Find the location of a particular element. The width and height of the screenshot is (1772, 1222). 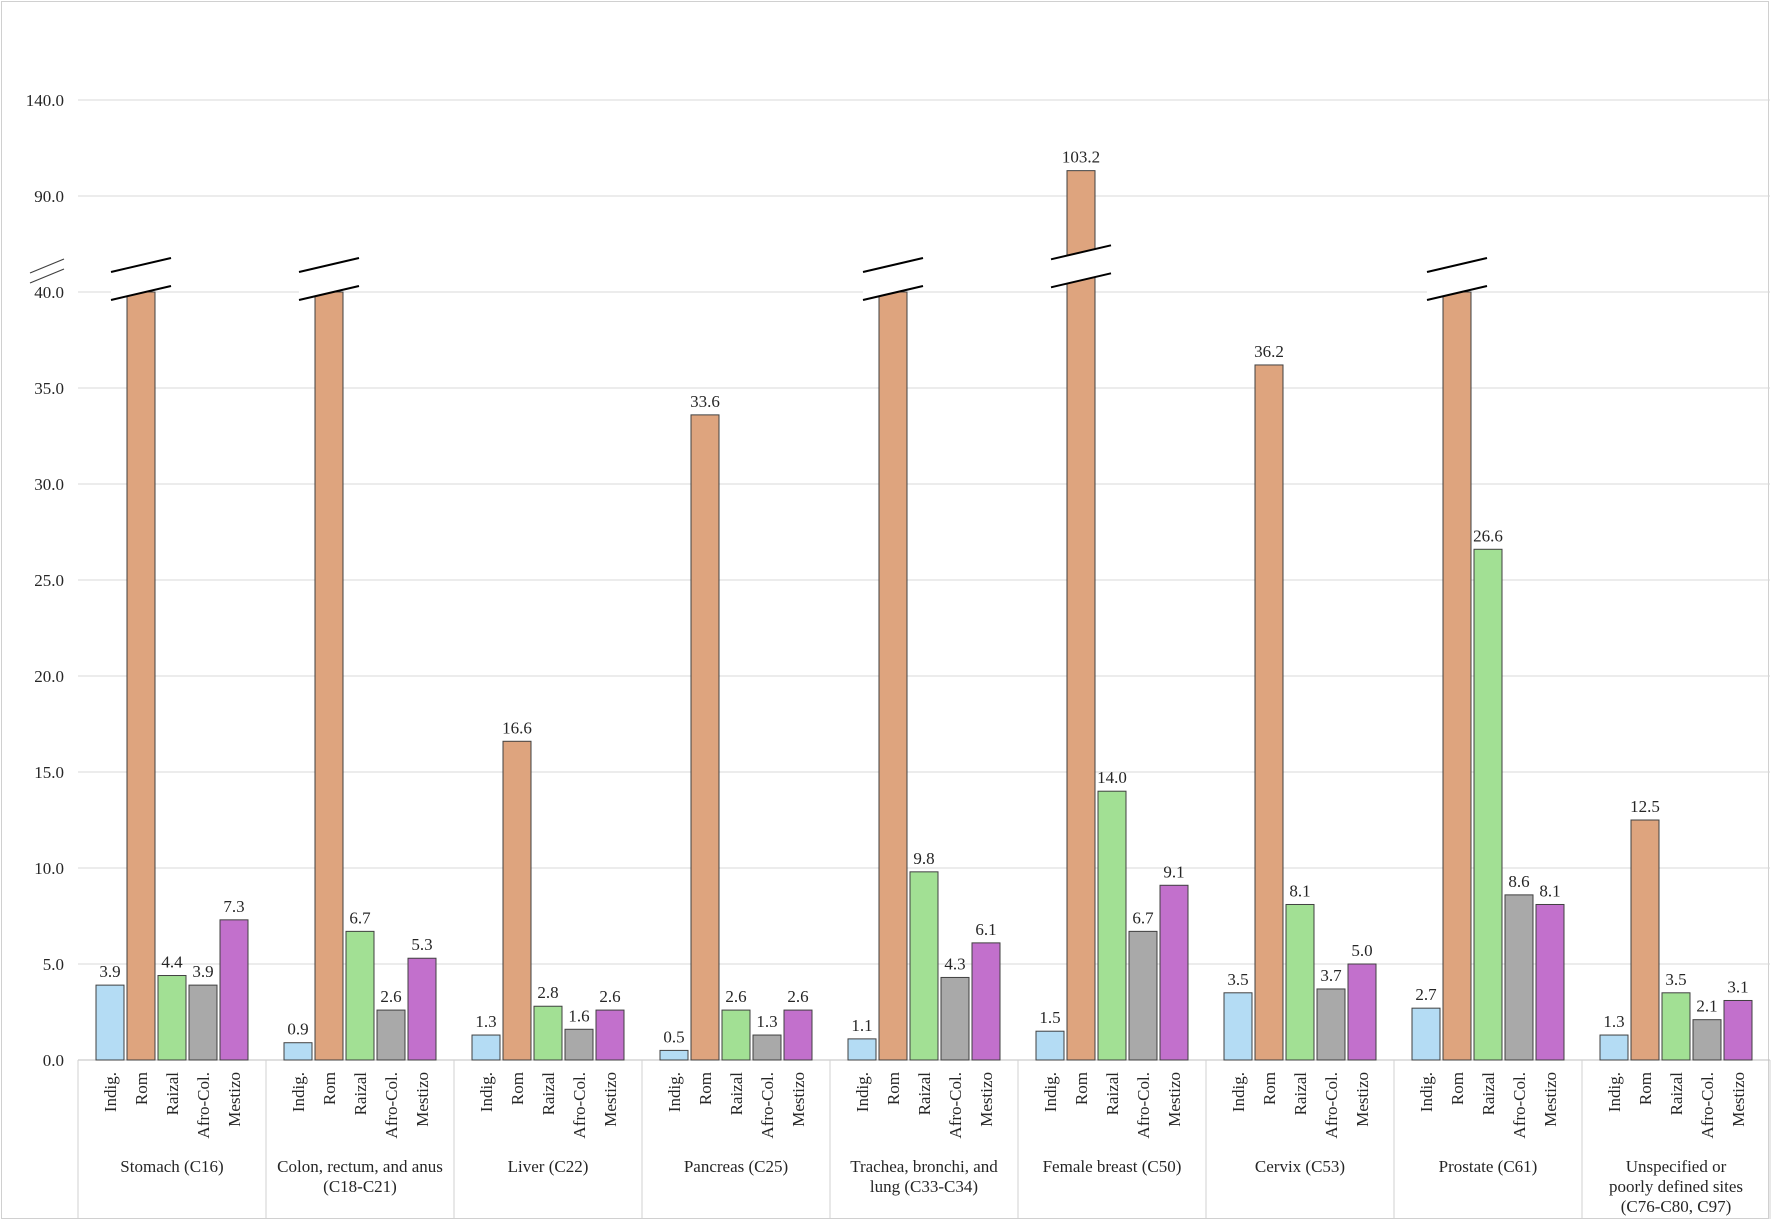

data-label: 2.8 is located at coordinates (547, 992).